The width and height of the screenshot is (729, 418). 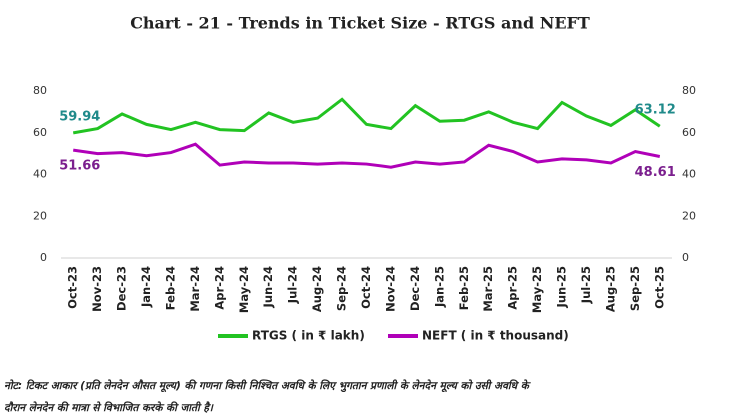 I want to click on data-label: 63.12, so click(x=655, y=110).